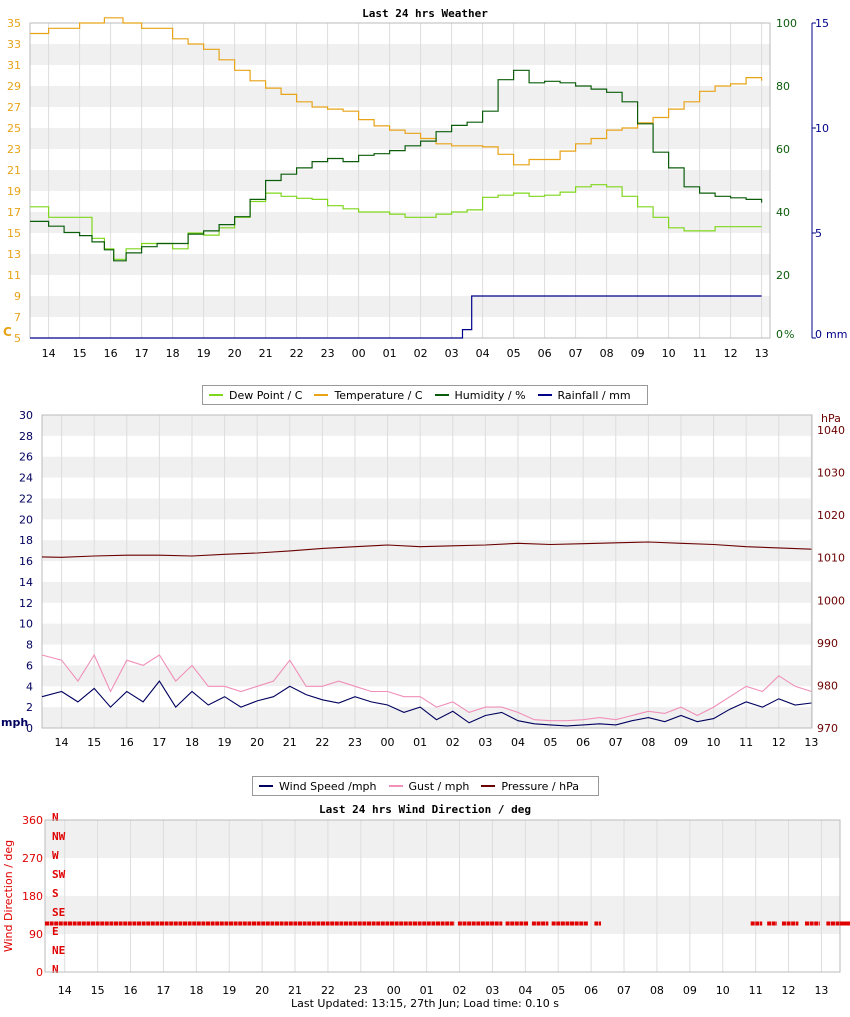 The image size is (850, 1017). What do you see at coordinates (26, 561) in the screenshot?
I see `y-left-tick-label: 16` at bounding box center [26, 561].